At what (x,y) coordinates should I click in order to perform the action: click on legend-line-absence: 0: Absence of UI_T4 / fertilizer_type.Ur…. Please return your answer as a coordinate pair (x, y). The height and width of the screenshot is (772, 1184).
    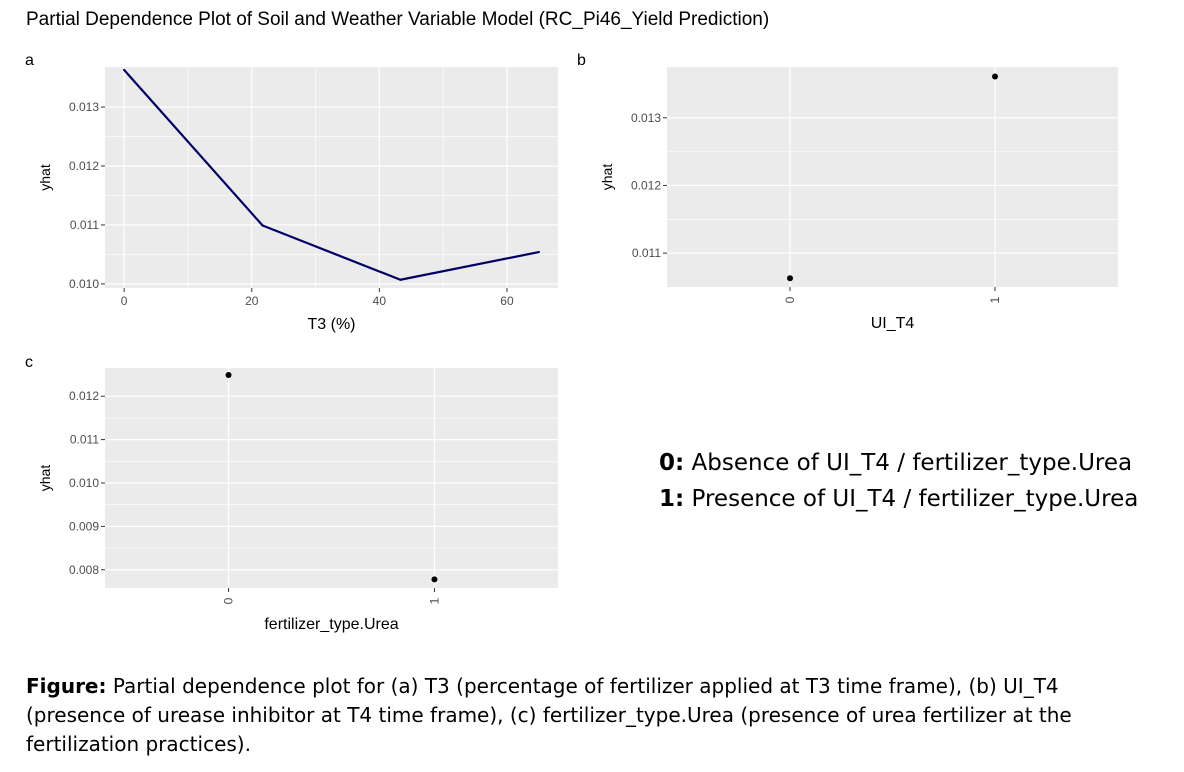
    Looking at the image, I should click on (895, 463).